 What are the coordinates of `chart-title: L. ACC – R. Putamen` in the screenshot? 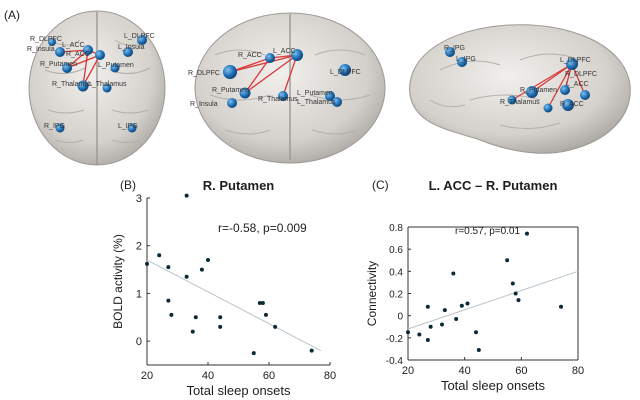 It's located at (493, 185).